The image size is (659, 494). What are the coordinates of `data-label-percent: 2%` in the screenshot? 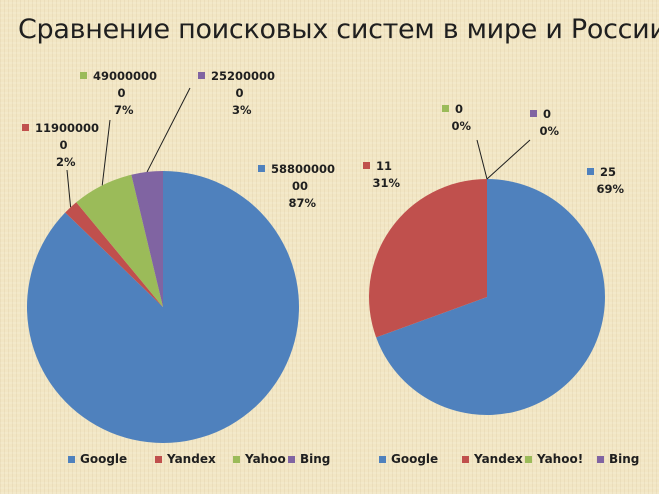 It's located at (66, 162).